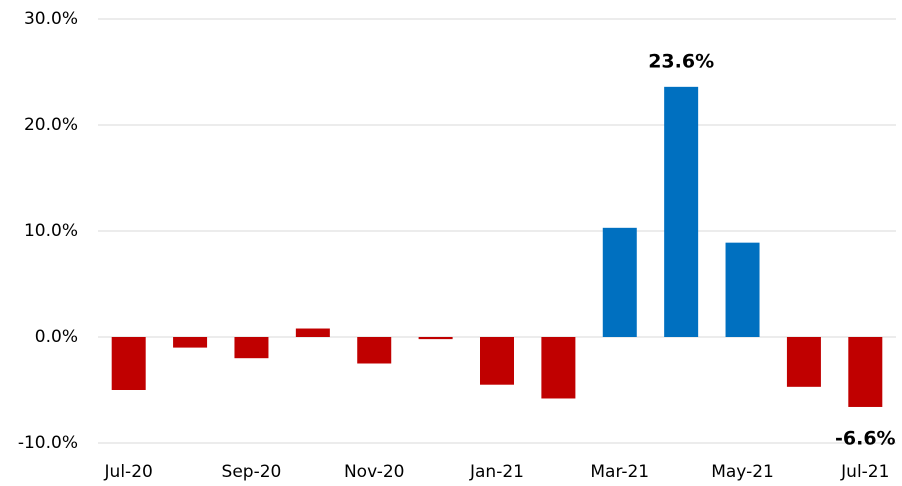  What do you see at coordinates (56, 337) in the screenshot?
I see `y-tick-label: 0.0%` at bounding box center [56, 337].